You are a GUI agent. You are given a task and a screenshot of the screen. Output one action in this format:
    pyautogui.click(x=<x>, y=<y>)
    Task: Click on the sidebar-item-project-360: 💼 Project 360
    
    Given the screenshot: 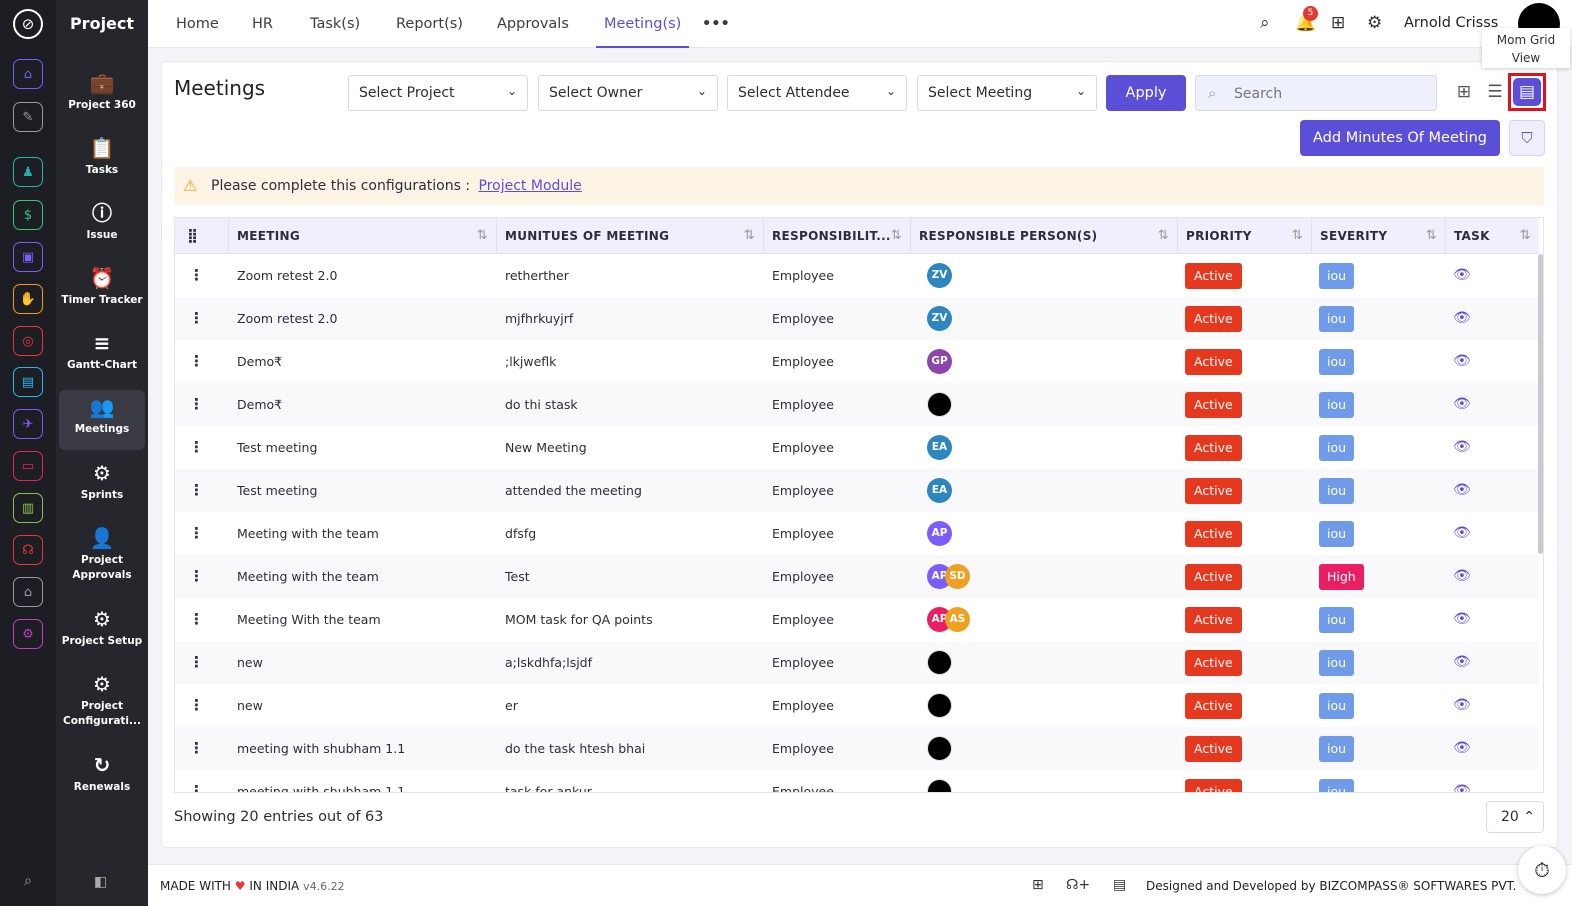 What is the action you would take?
    pyautogui.click(x=102, y=96)
    